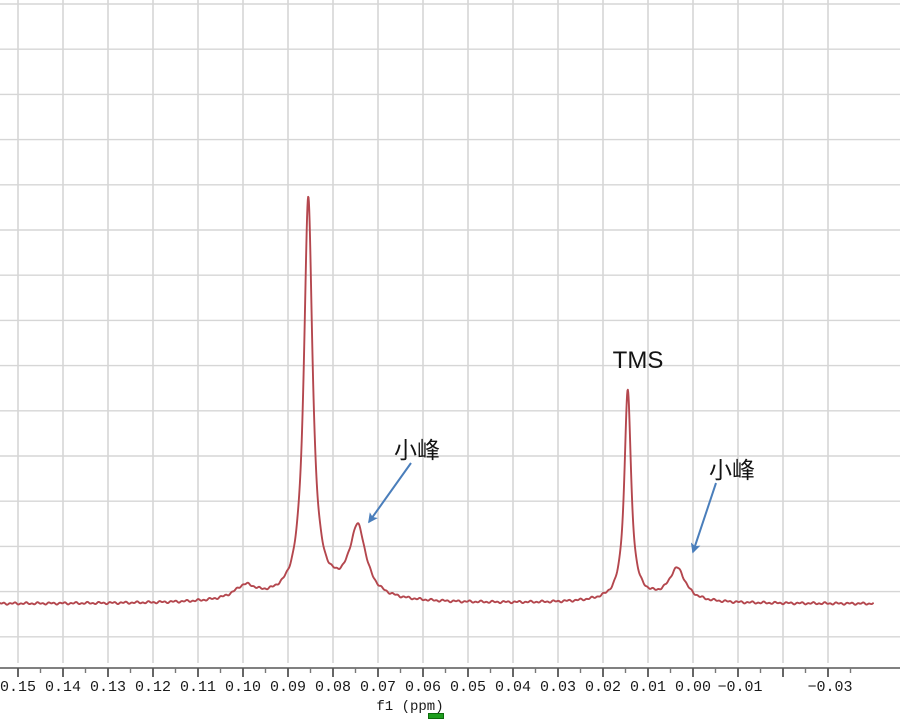 The image size is (900, 721). What do you see at coordinates (648, 687) in the screenshot?
I see `axis-tick-label: 0.01` at bounding box center [648, 687].